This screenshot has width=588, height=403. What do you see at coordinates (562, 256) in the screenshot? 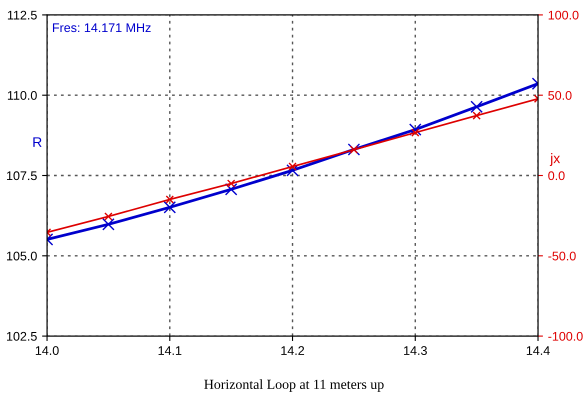
I see `y2-tick-label: -50.0` at bounding box center [562, 256].